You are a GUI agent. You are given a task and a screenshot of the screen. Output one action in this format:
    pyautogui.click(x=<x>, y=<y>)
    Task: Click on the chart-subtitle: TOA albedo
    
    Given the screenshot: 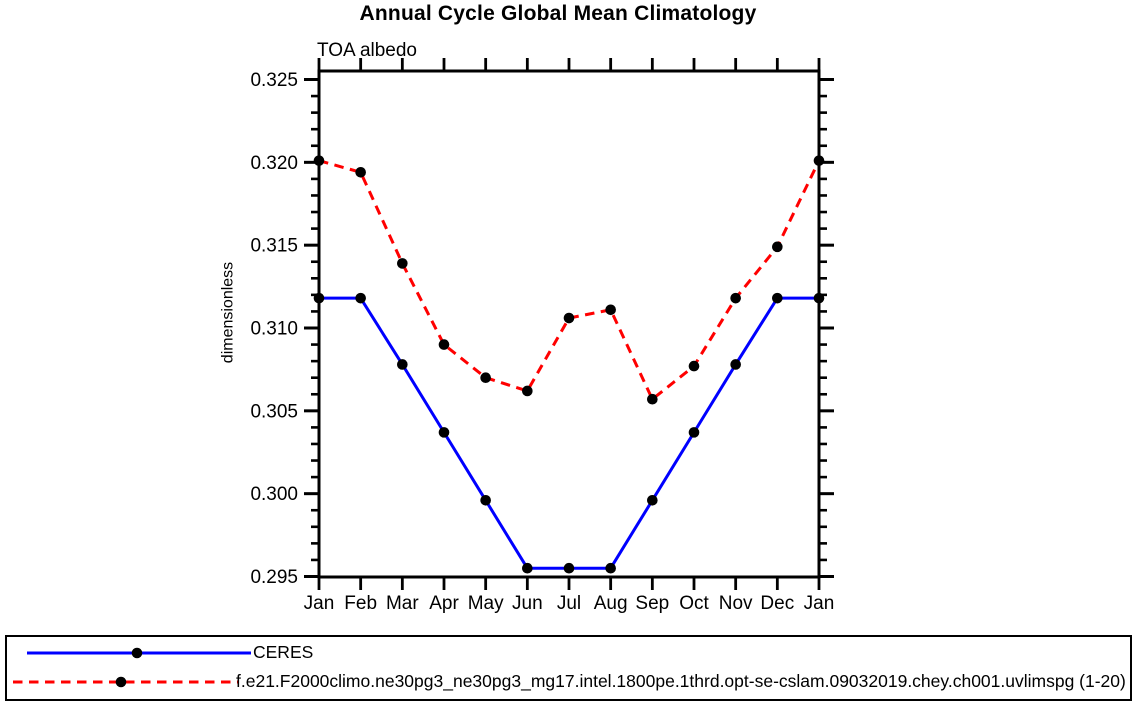 What is the action you would take?
    pyautogui.click(x=367, y=50)
    